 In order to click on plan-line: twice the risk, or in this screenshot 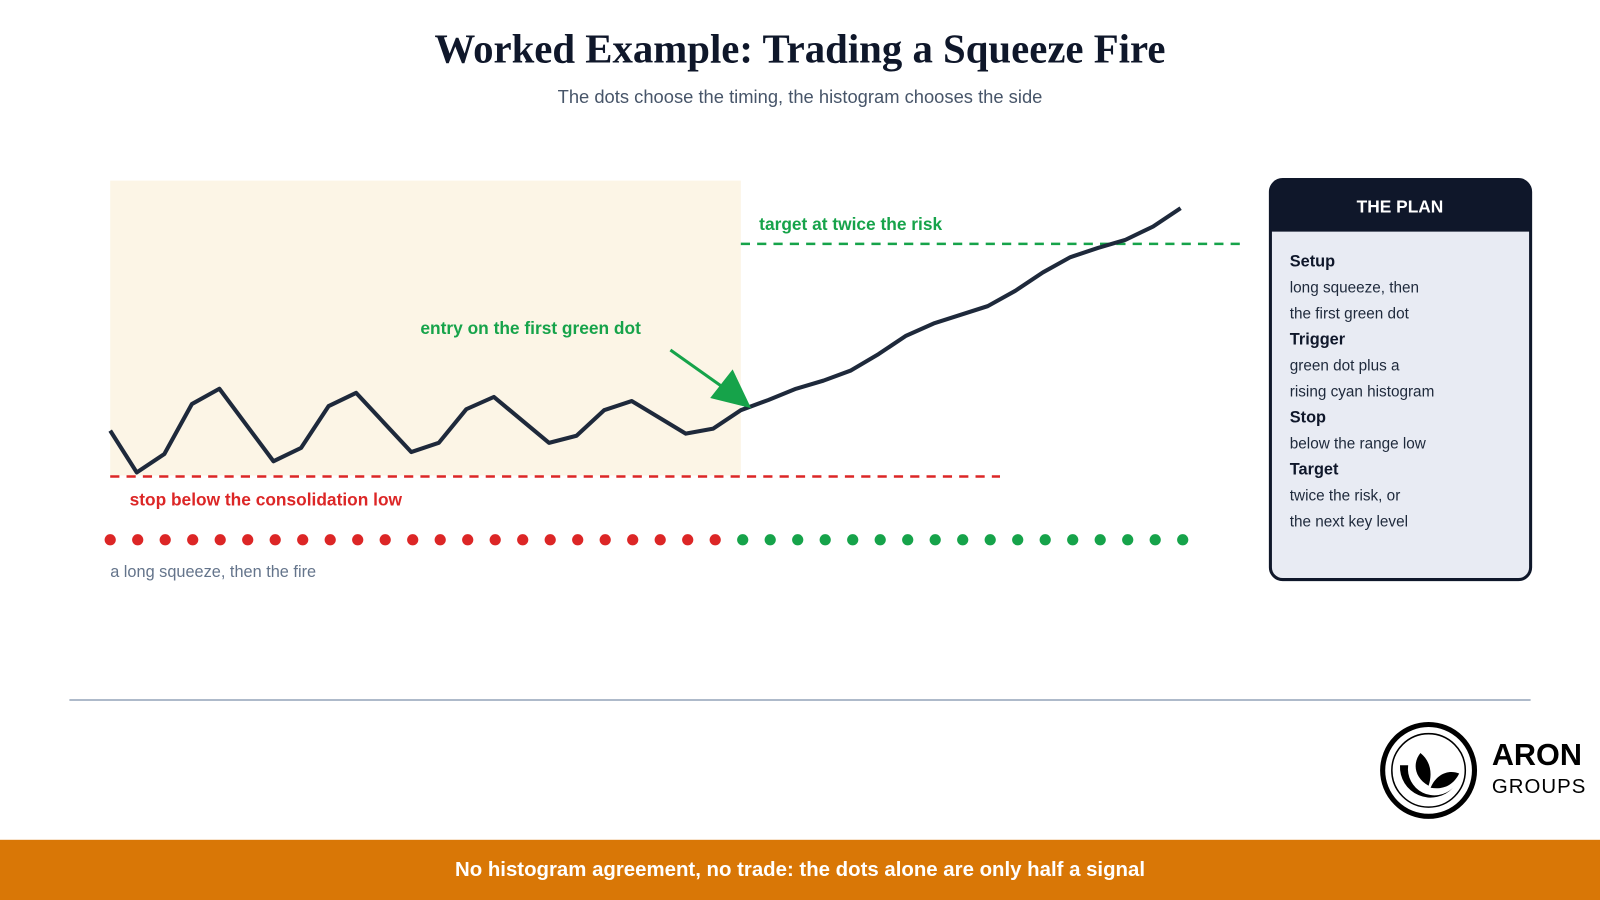, I will do `click(1345, 495)`.